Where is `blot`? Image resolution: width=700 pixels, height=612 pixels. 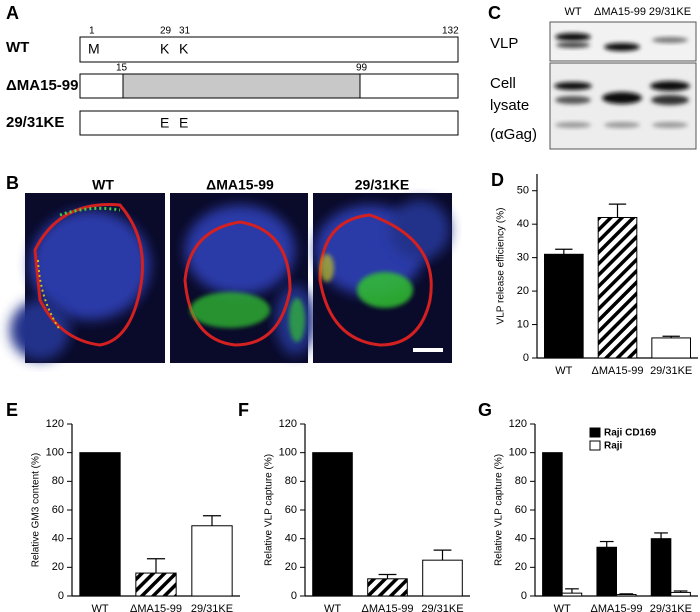
blot is located at coordinates (623, 106).